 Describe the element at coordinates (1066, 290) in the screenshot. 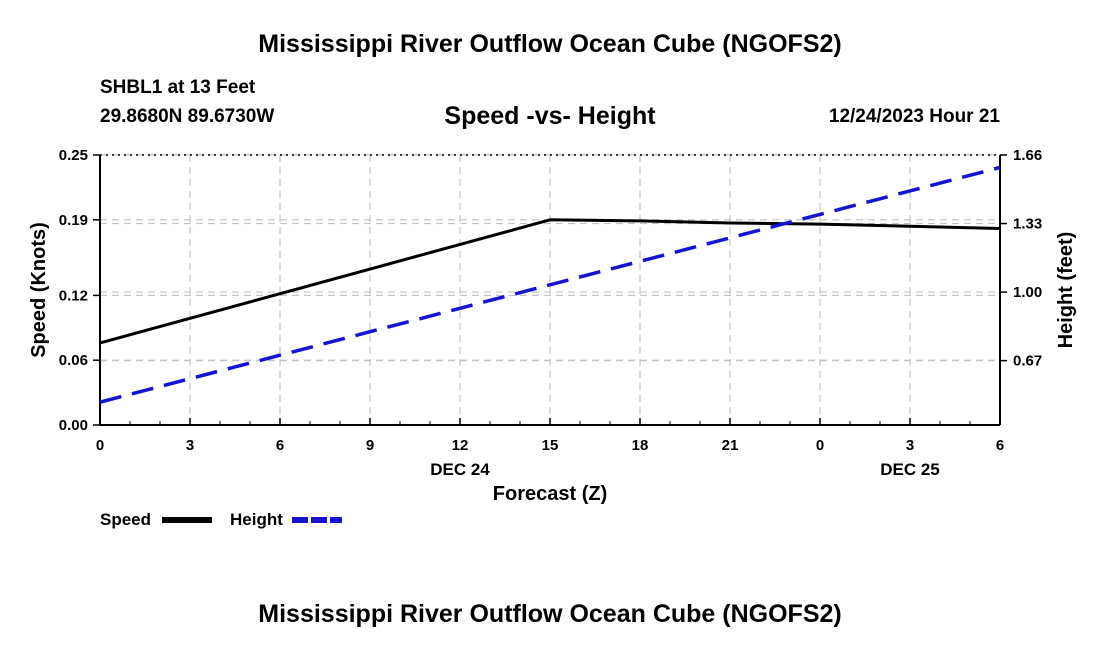

I see `y2-axis-title: Height (feet)` at that location.